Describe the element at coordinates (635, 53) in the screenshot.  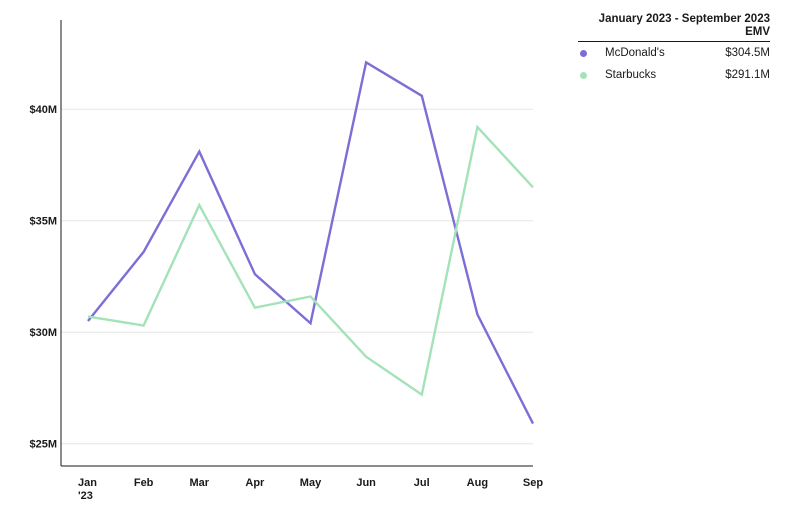
I see `legend-label-mcdonalds: McDonald's` at that location.